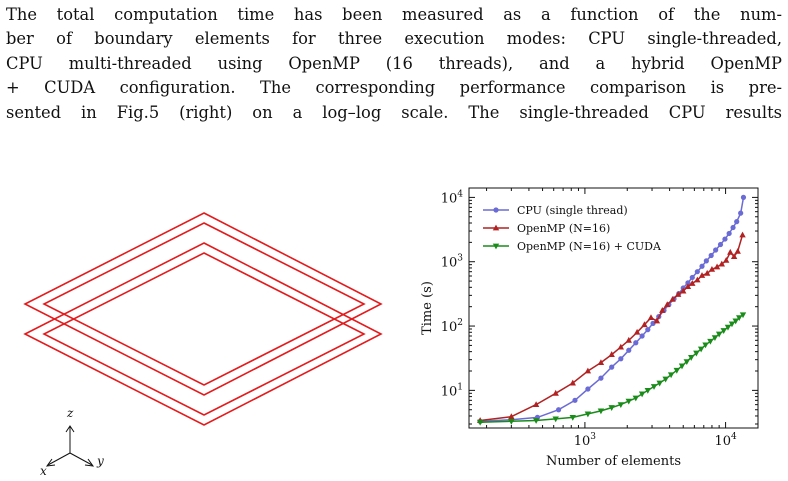 This screenshot has width=788, height=481. I want to click on top-plate-inner, so click(204, 304).